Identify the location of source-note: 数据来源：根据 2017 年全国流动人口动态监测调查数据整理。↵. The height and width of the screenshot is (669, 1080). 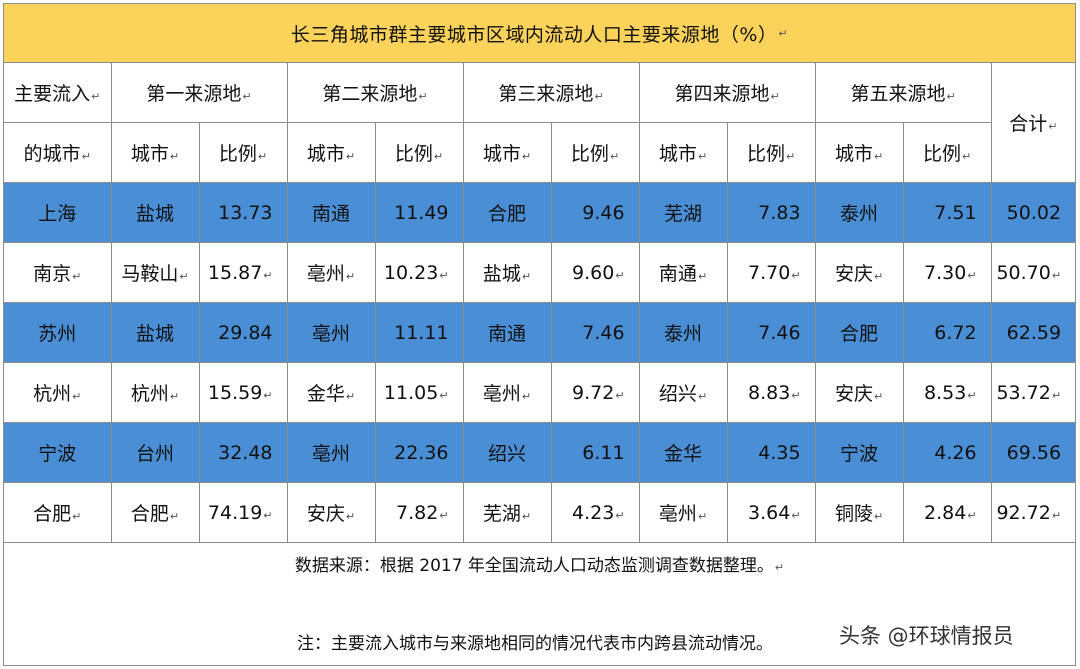
(539, 566).